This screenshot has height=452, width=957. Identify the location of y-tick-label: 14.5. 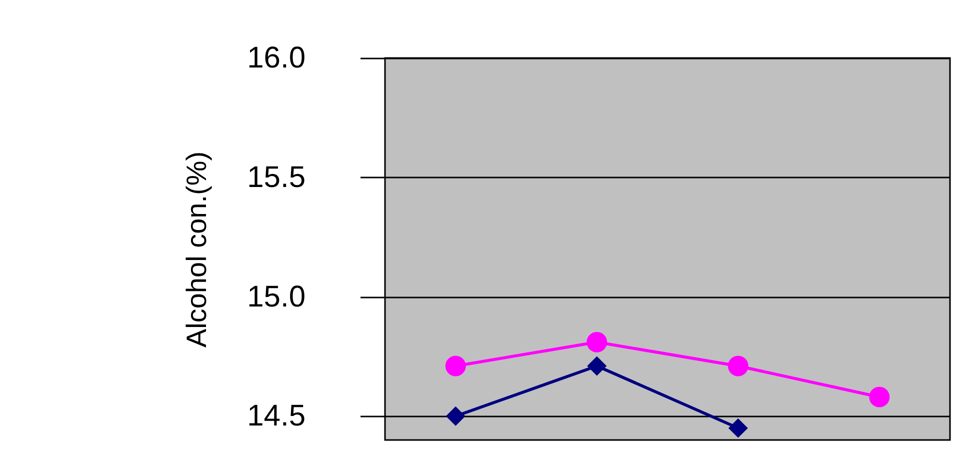
(276, 416).